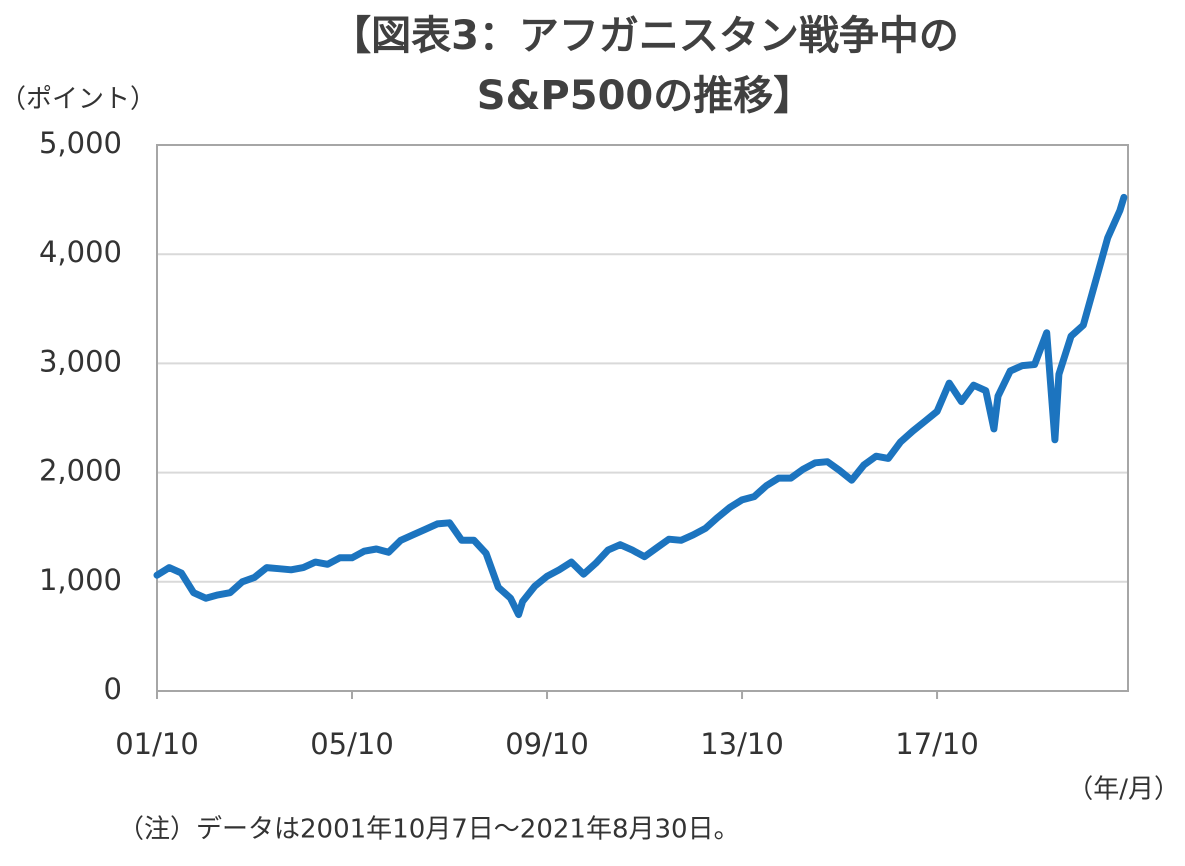  What do you see at coordinates (547, 744) in the screenshot?
I see `x-tick-label: 09/10` at bounding box center [547, 744].